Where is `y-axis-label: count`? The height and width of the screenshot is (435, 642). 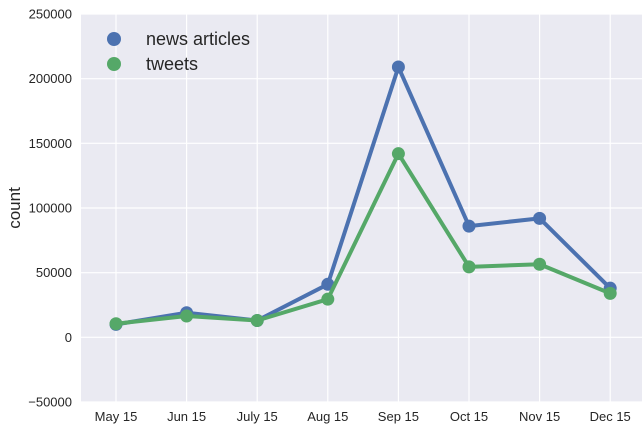
y-axis-label: count is located at coordinates (14, 208).